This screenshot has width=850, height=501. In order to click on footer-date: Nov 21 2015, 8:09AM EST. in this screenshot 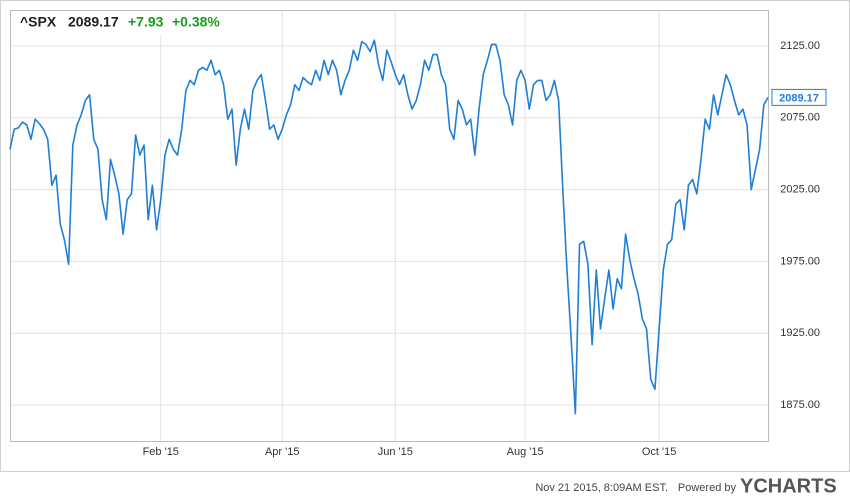, I will do `click(601, 488)`.